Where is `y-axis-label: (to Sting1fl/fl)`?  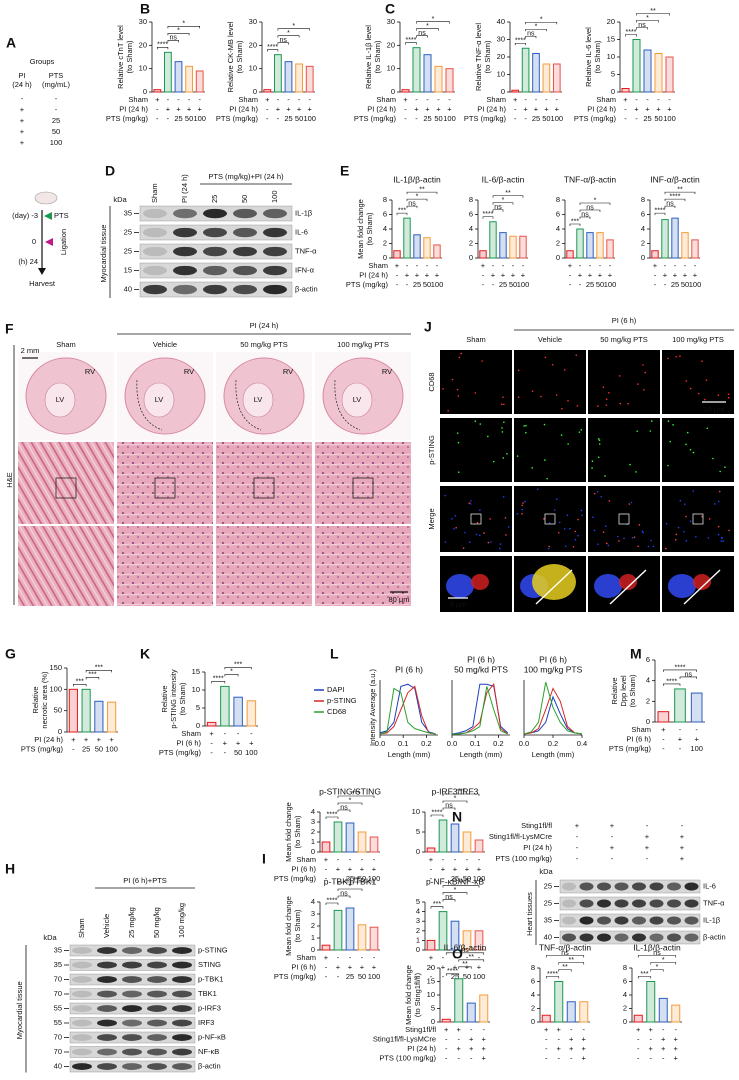 y-axis-label: (to Sting1fl/fl) is located at coordinates (417, 994).